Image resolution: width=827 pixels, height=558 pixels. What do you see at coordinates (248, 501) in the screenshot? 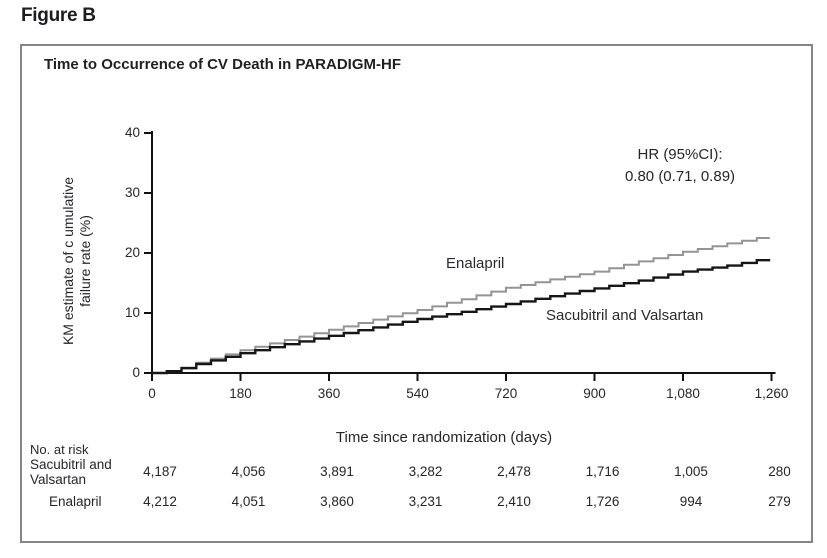
I see `risk-table-cell: 4,051` at bounding box center [248, 501].